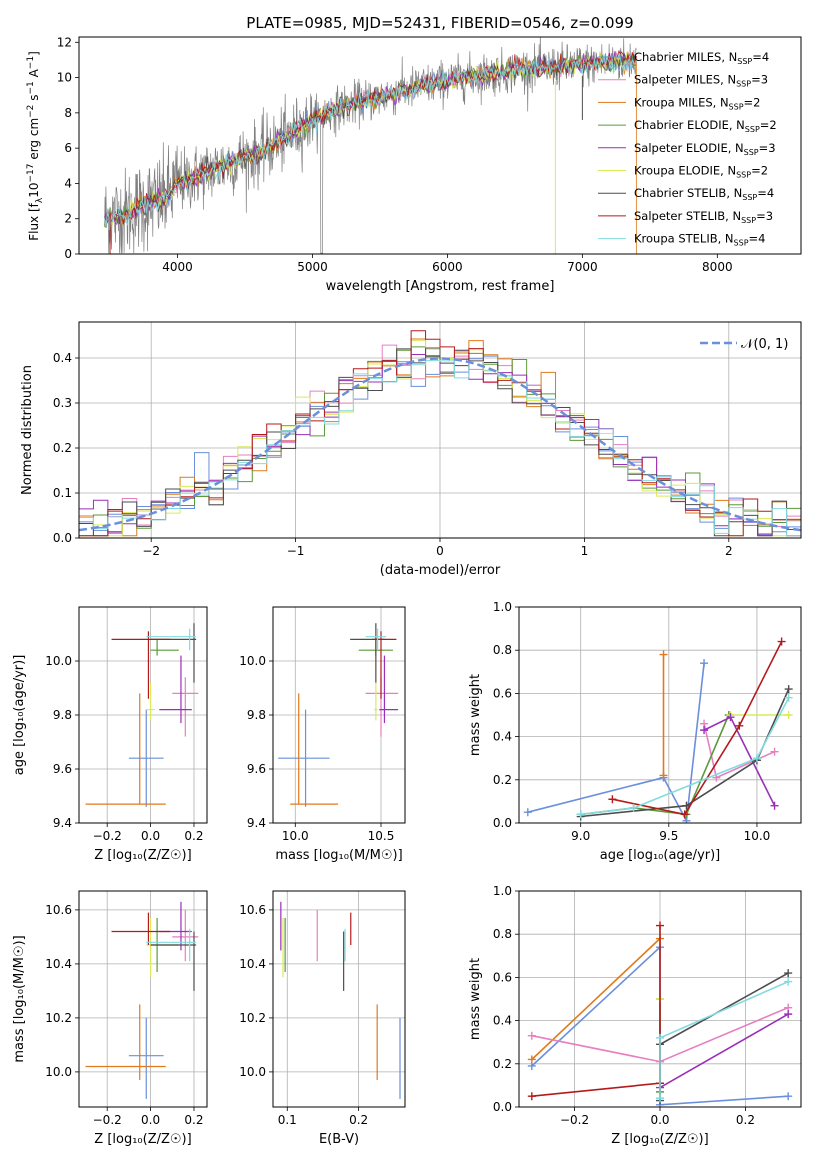 This screenshot has height=1174, width=819. I want to click on y-tick-label: 10.6, so click(58, 910).